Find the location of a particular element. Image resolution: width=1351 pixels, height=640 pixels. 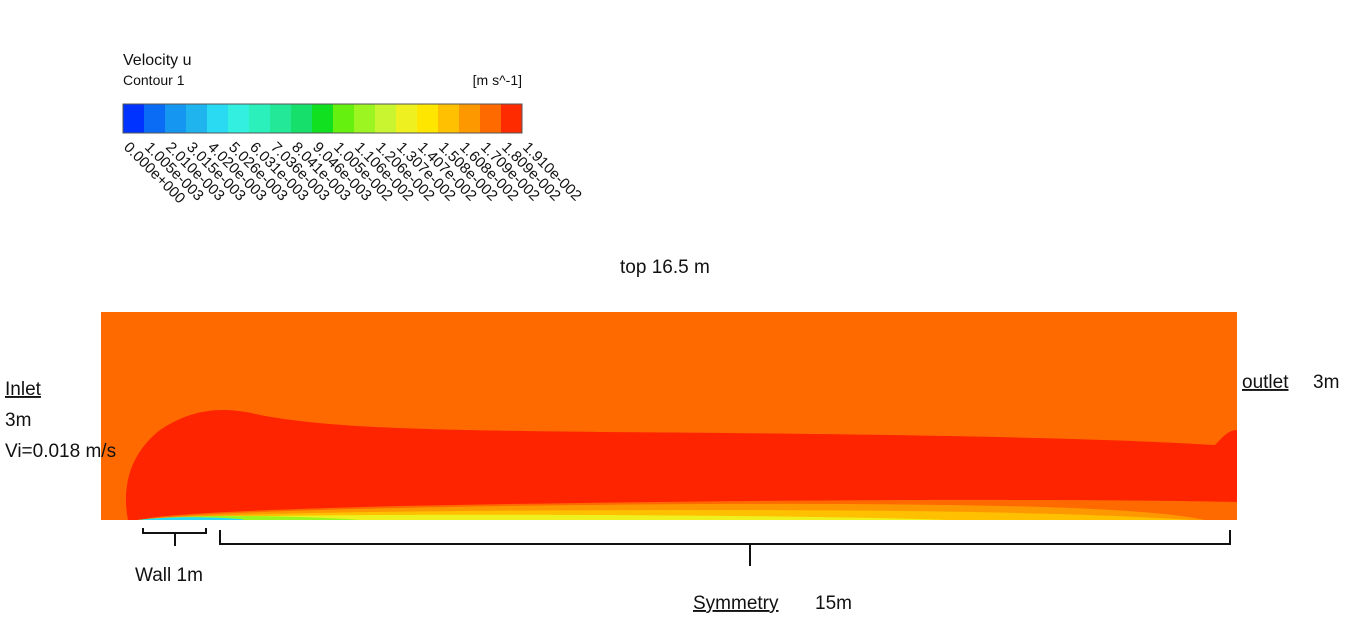

symmetry-label: Symmetry is located at coordinates (736, 603).